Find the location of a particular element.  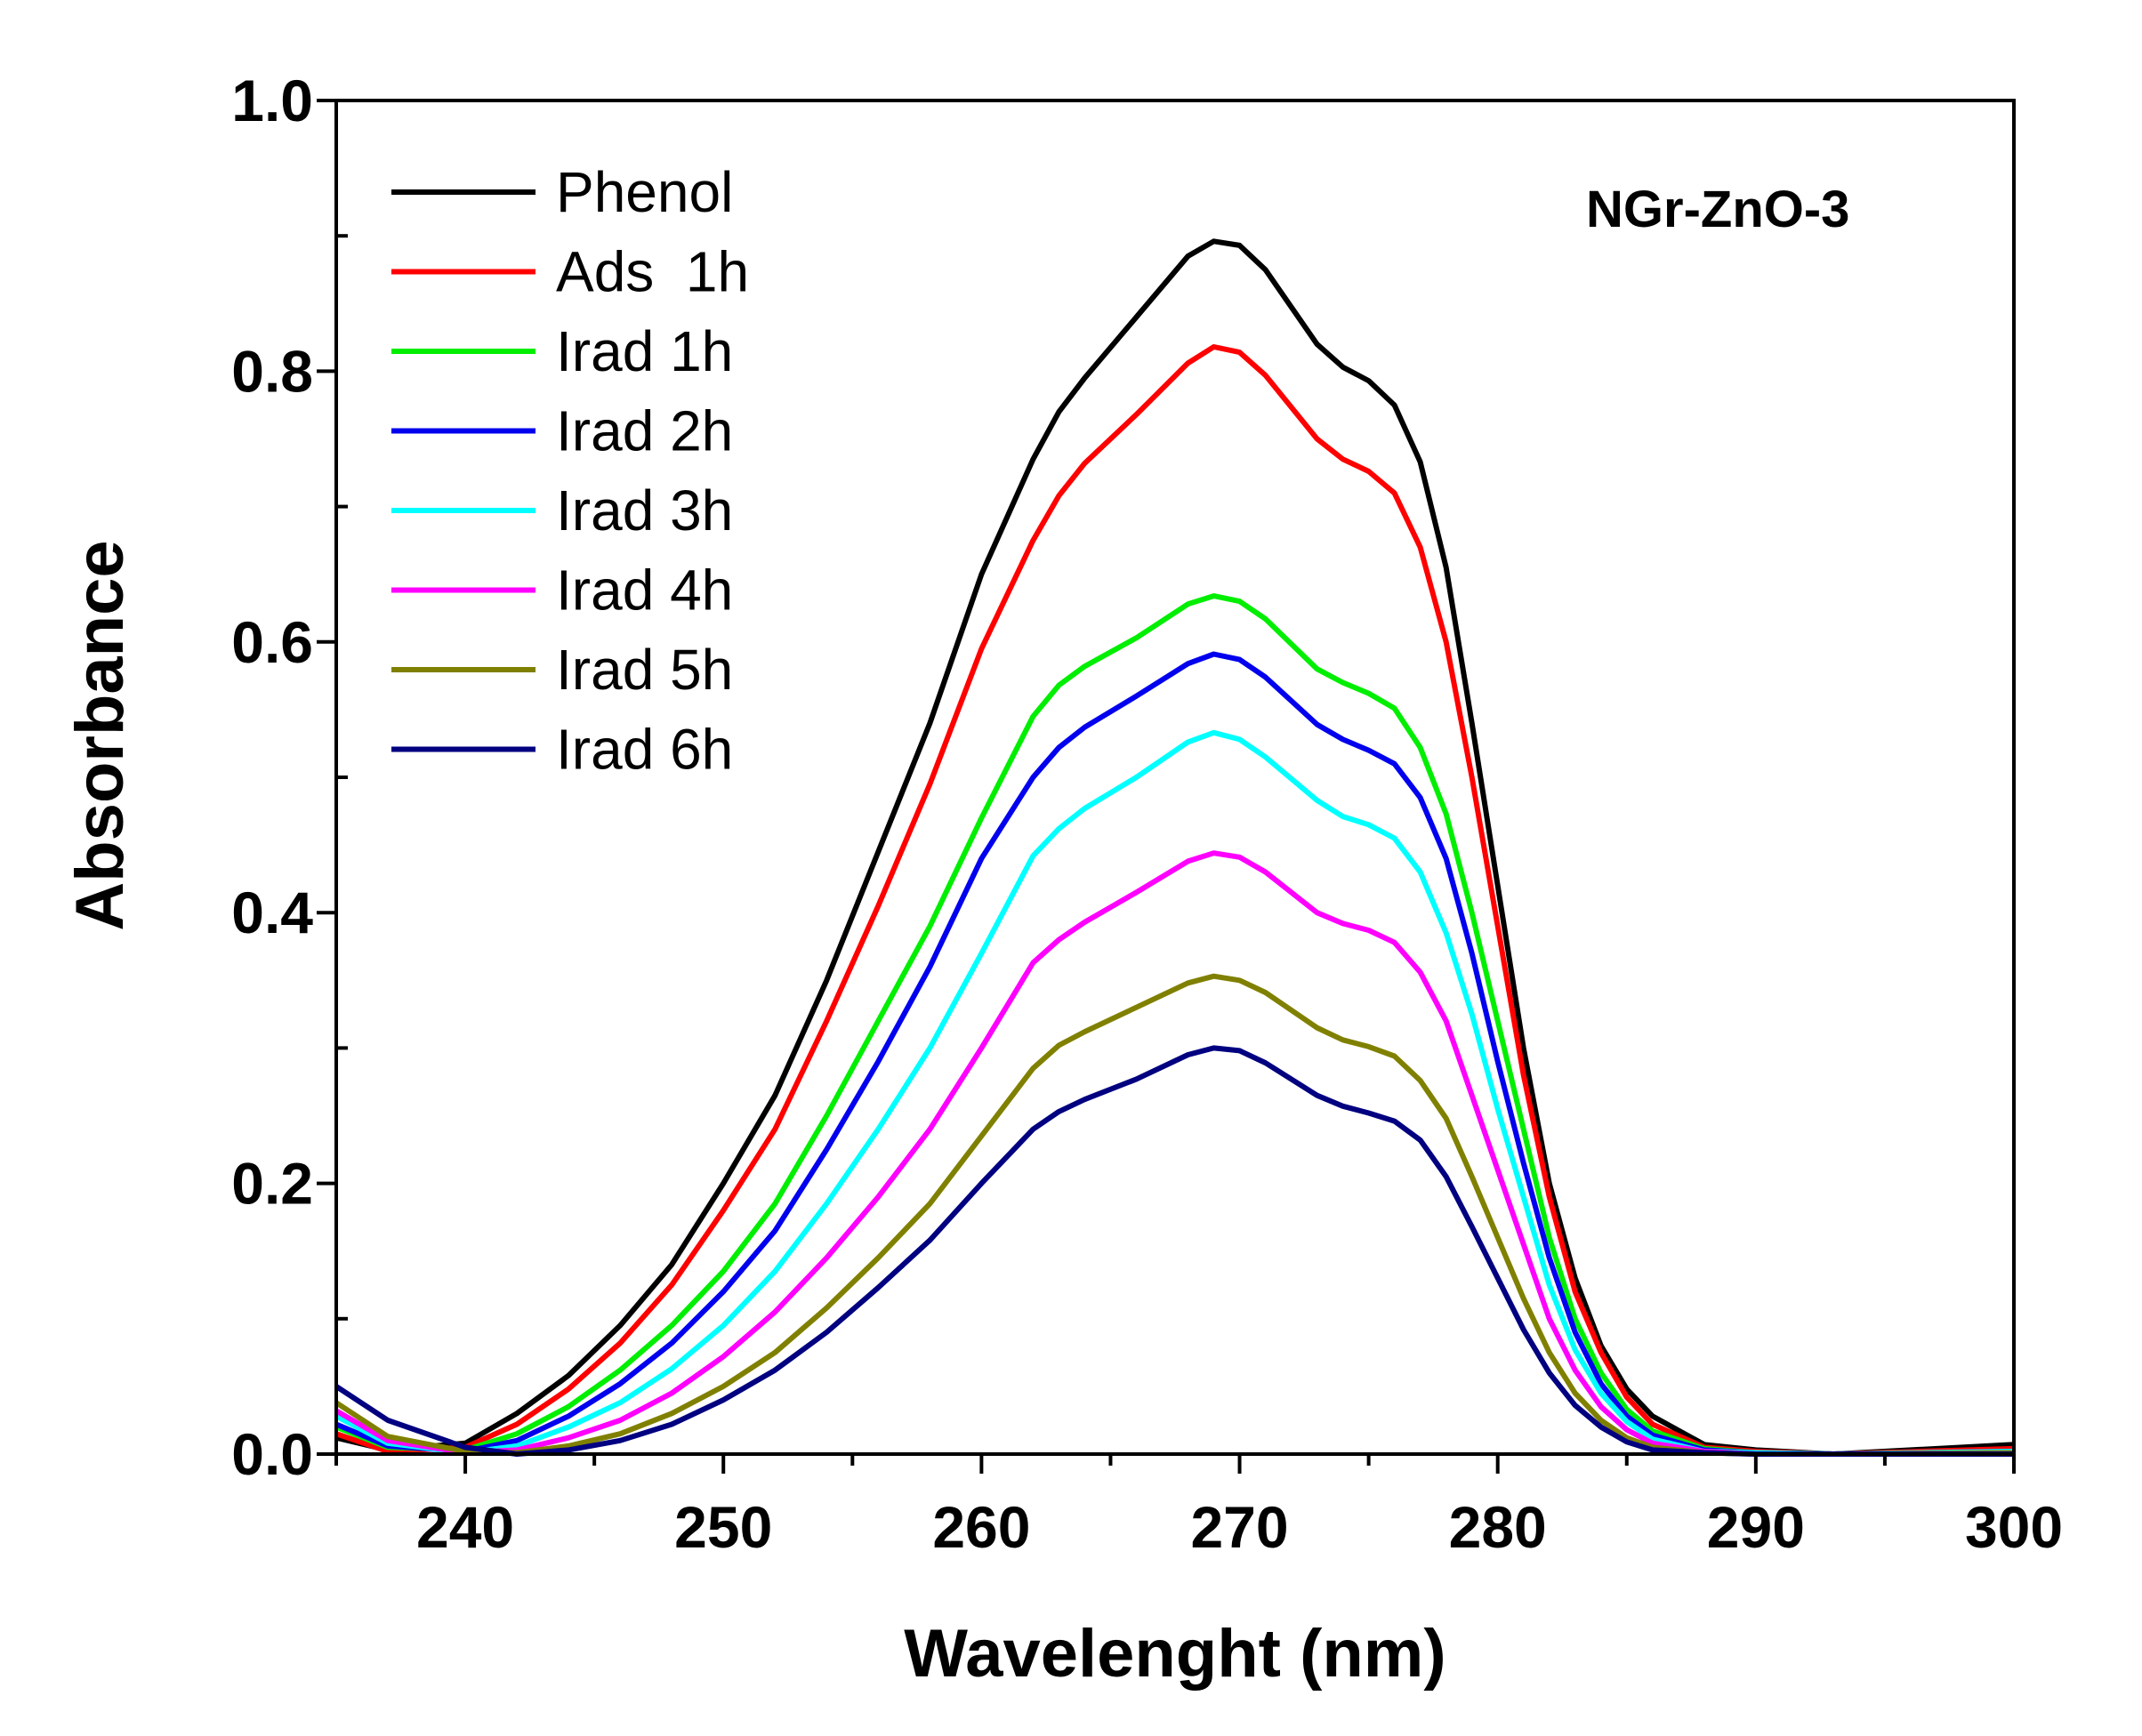

y-tick-label: 0.0 is located at coordinates (272, 1454).